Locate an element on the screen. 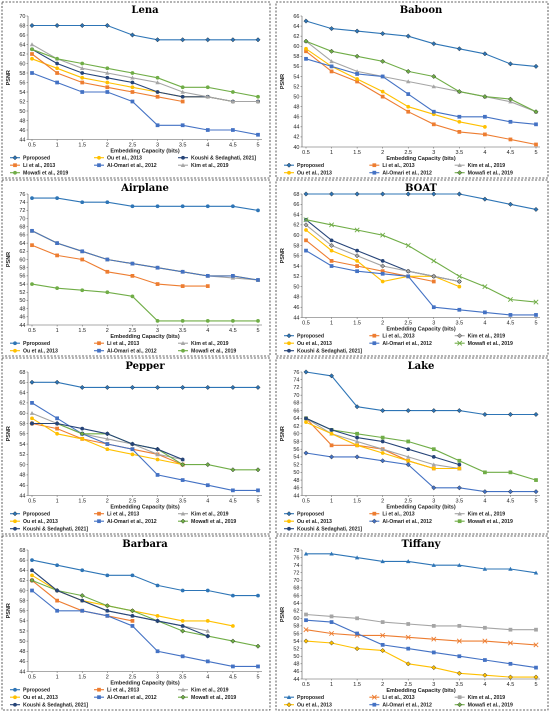 This screenshot has height=712, width=550. legend-entry: Koushi & Sedaghati, 2021] is located at coordinates (329, 530).